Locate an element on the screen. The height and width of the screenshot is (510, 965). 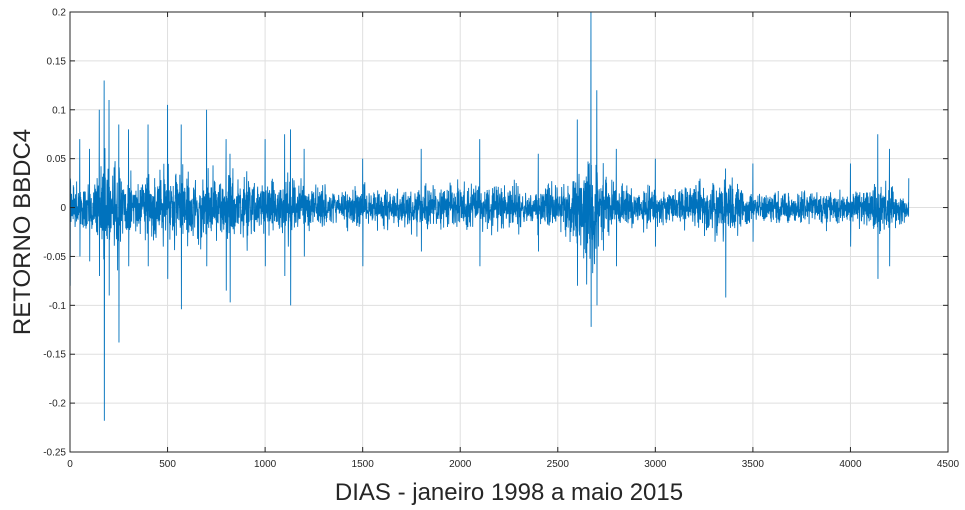
x-tick-label: 3000 is located at coordinates (655, 464).